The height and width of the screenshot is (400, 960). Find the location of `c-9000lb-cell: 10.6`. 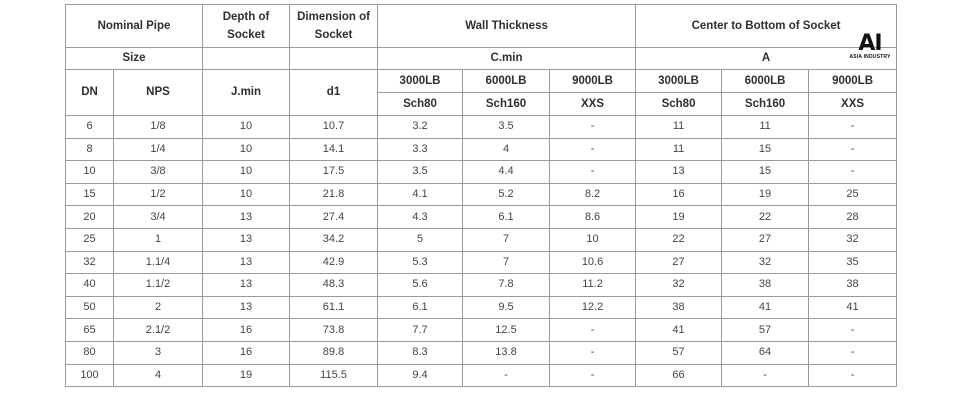

c-9000lb-cell: 10.6 is located at coordinates (593, 262).